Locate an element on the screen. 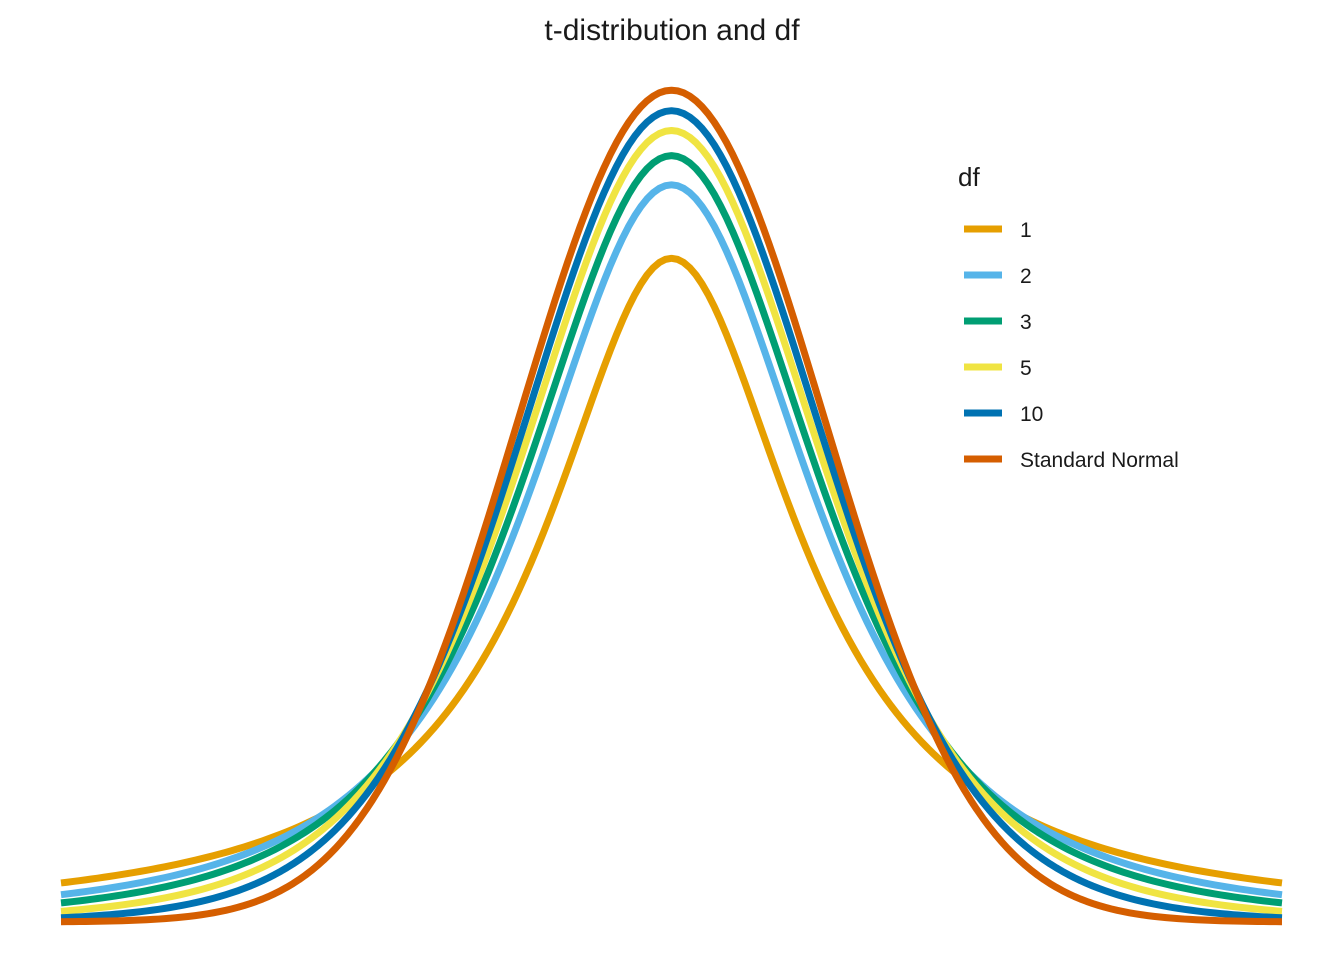 The width and height of the screenshot is (1344, 960). chart-title: t-distribution and df is located at coordinates (672, 30).